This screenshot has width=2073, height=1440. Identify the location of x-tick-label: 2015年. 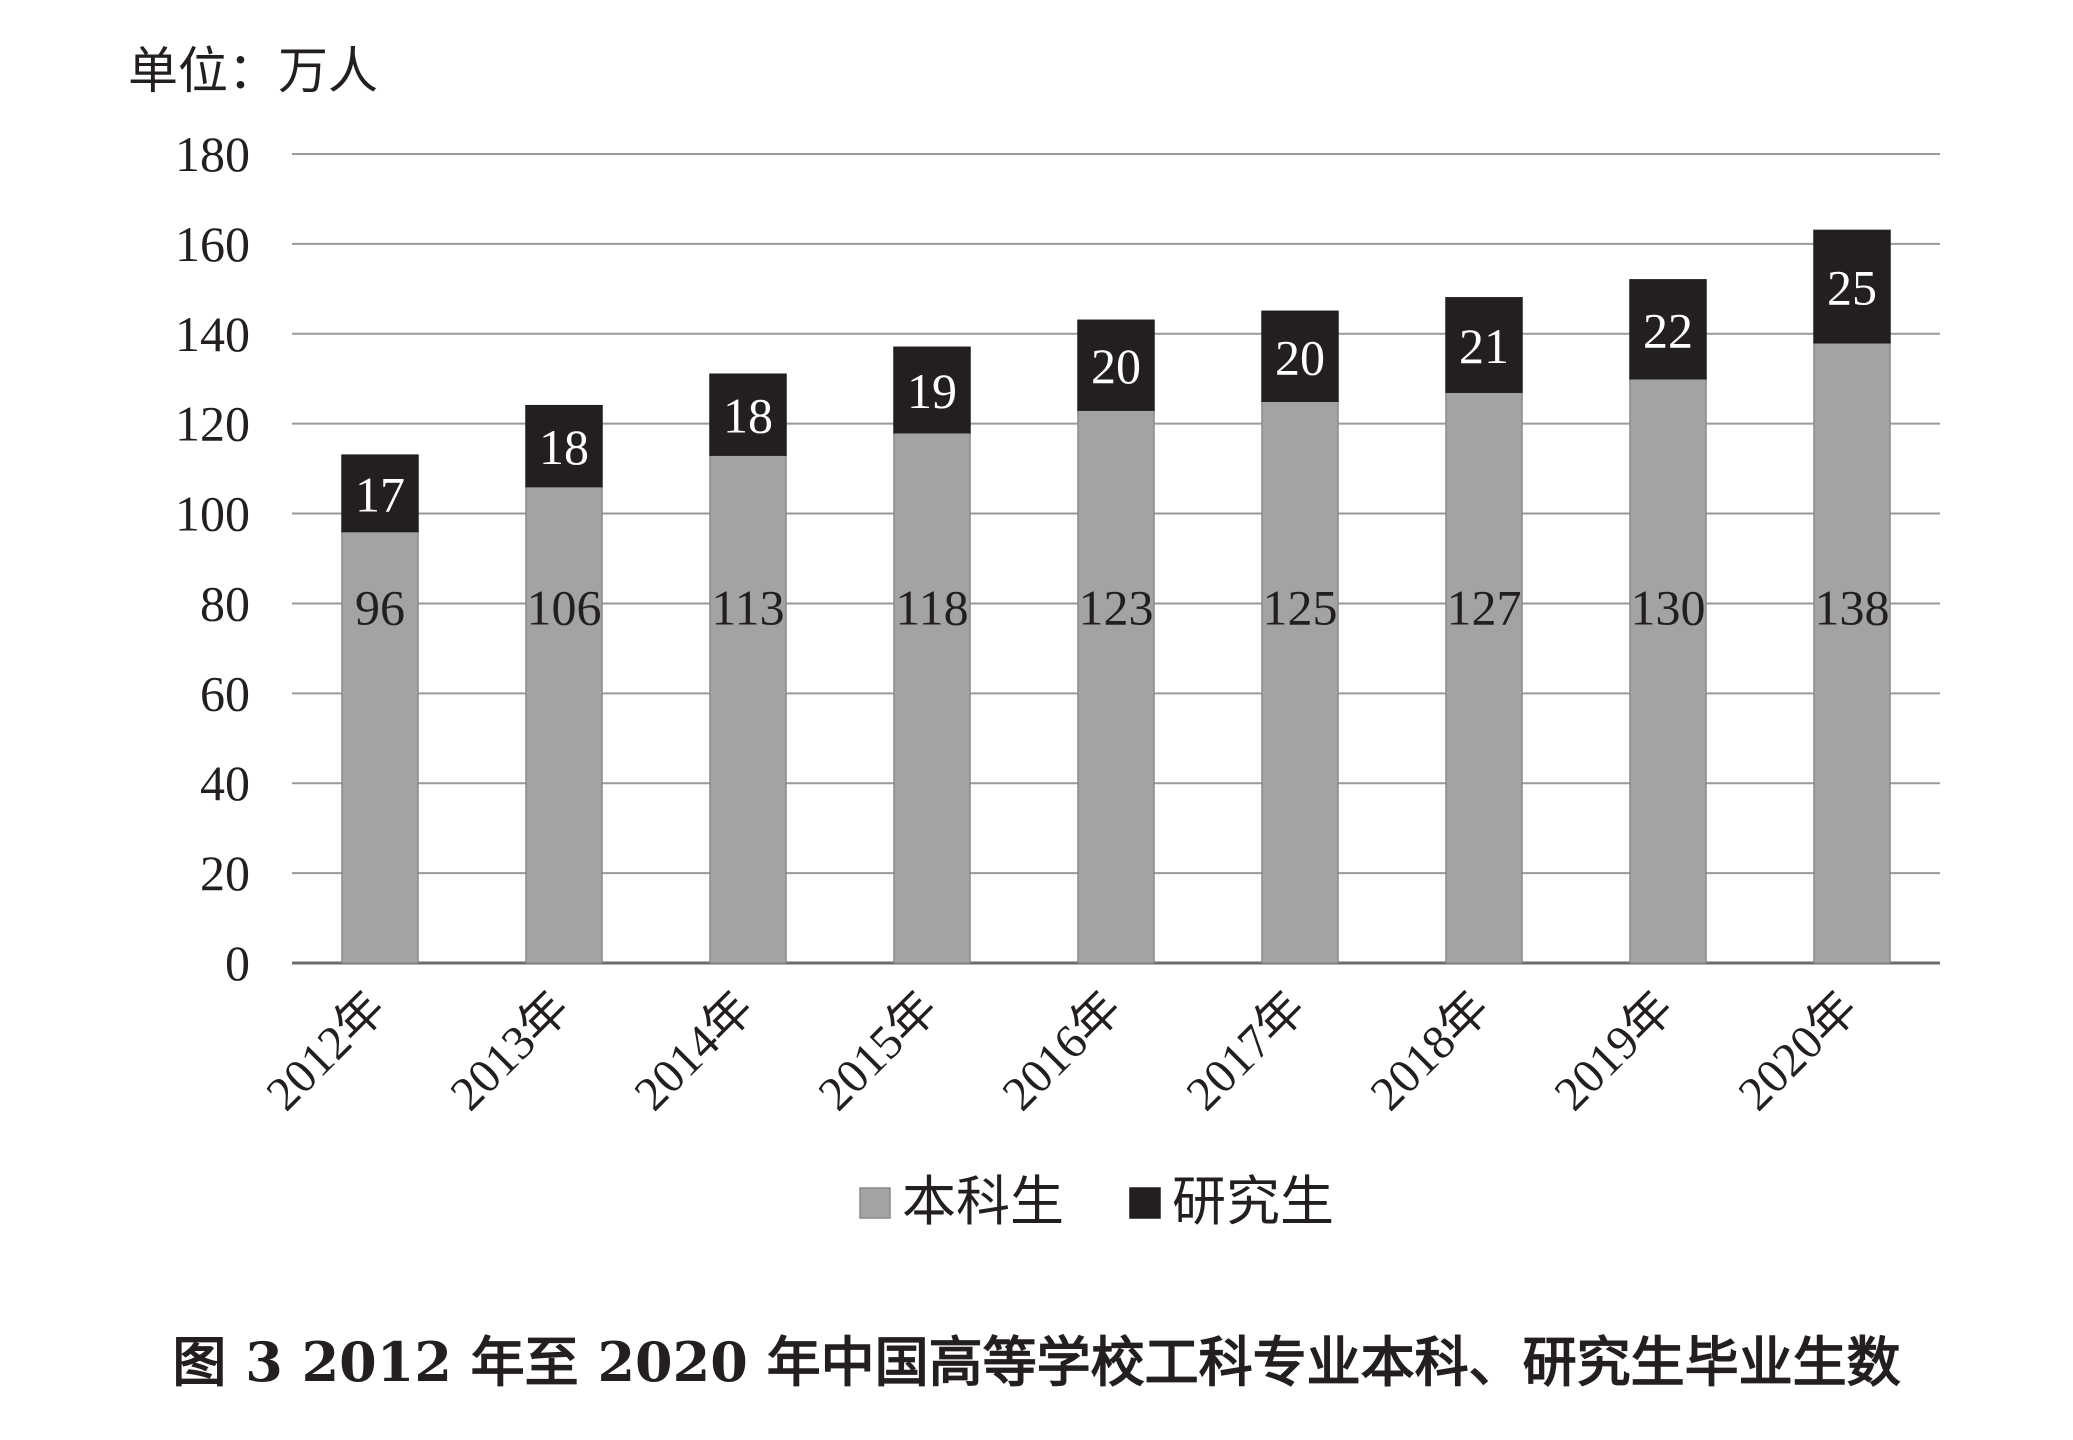
(877, 1050).